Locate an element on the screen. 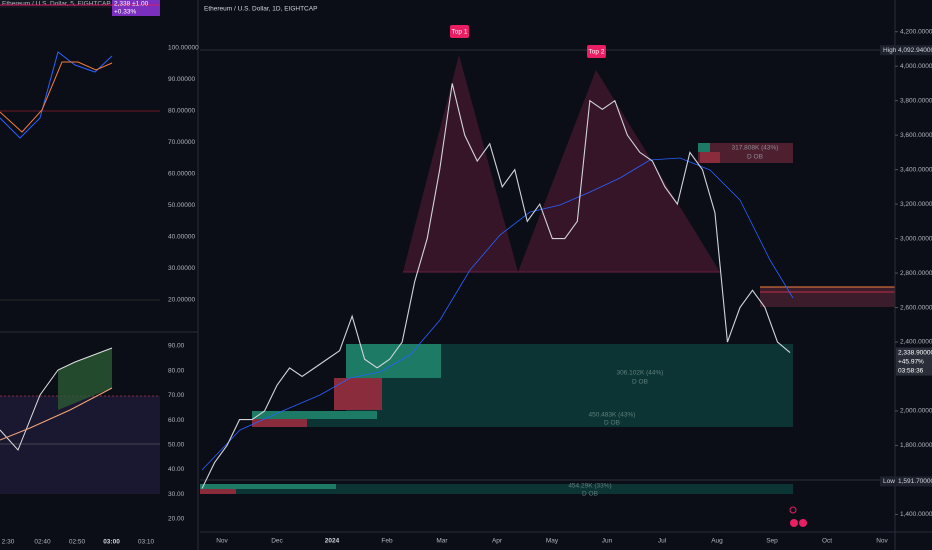 Image resolution: width=932 pixels, height=550 pixels. x-tick-label: 02:50 is located at coordinates (77, 542).